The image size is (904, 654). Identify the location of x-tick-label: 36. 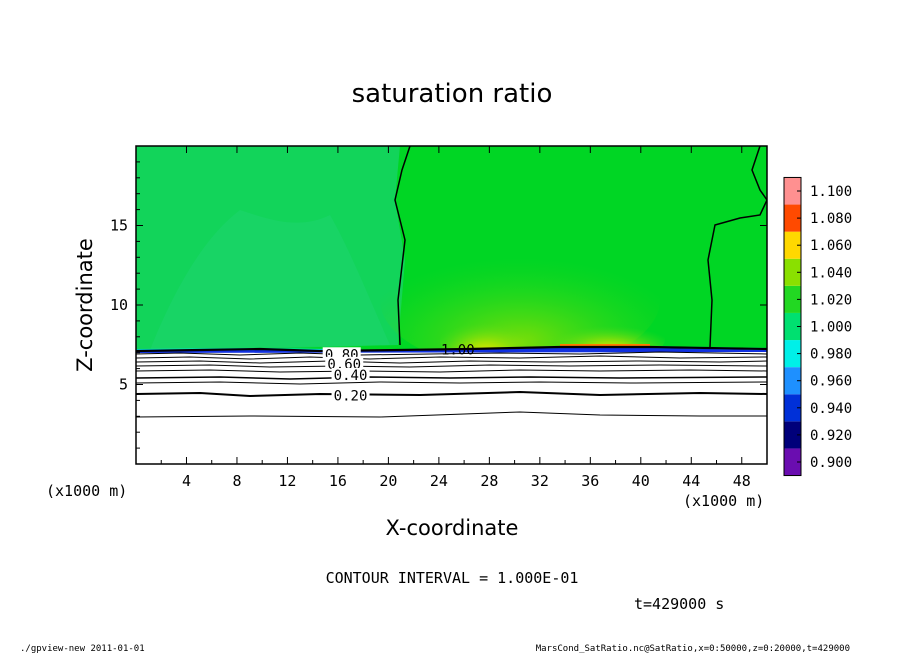
(590, 481).